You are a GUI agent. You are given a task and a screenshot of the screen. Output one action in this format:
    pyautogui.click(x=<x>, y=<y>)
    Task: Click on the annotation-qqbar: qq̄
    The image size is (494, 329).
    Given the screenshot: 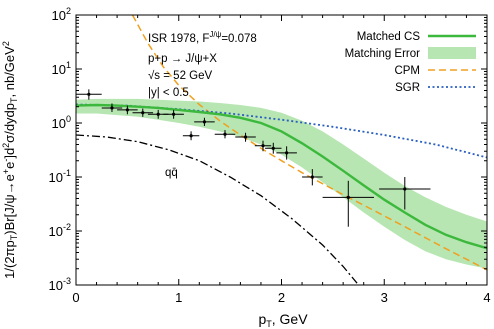 What is the action you would take?
    pyautogui.click(x=171, y=173)
    